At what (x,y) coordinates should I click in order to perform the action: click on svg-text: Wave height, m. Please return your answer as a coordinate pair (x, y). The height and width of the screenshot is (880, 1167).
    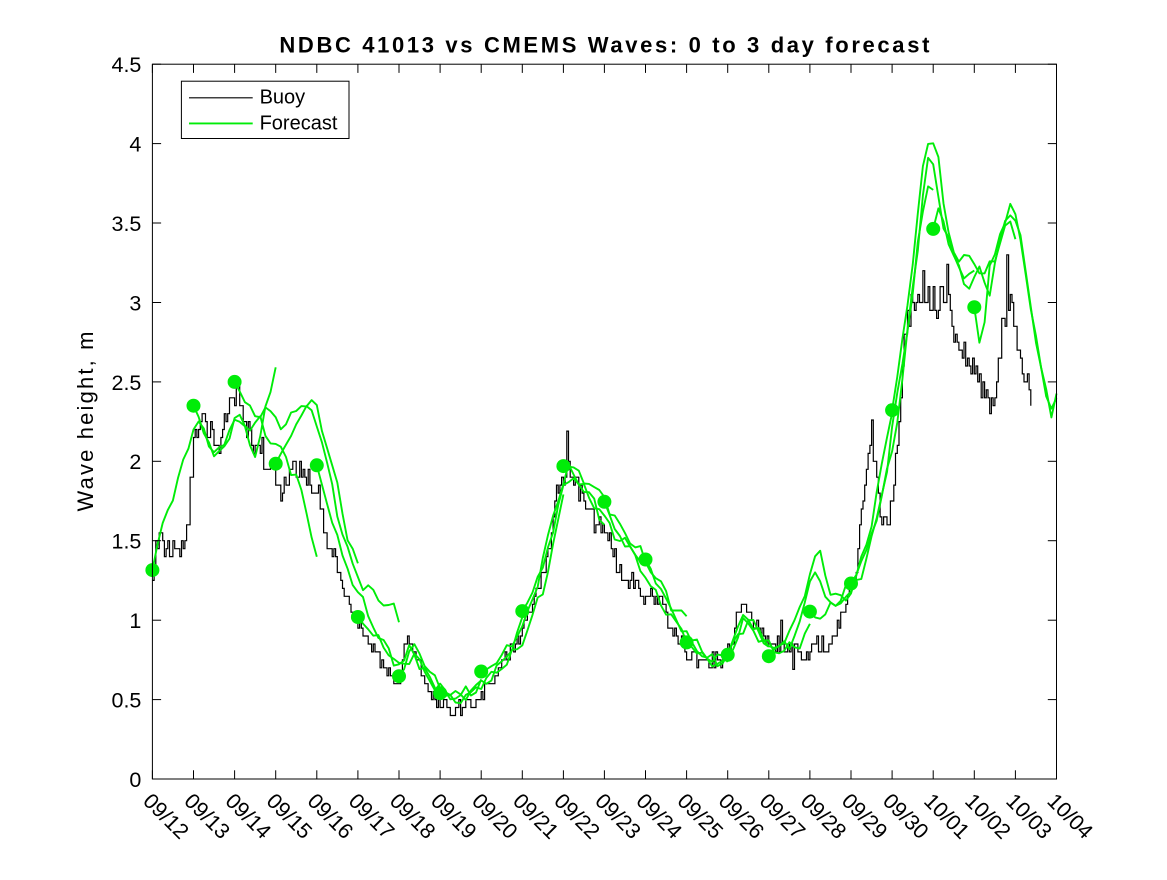
    Looking at the image, I should click on (85, 422).